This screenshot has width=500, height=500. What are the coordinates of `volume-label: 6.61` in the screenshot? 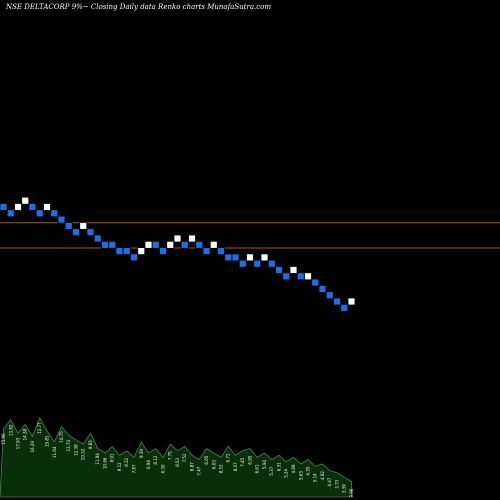 It's located at (257, 468).